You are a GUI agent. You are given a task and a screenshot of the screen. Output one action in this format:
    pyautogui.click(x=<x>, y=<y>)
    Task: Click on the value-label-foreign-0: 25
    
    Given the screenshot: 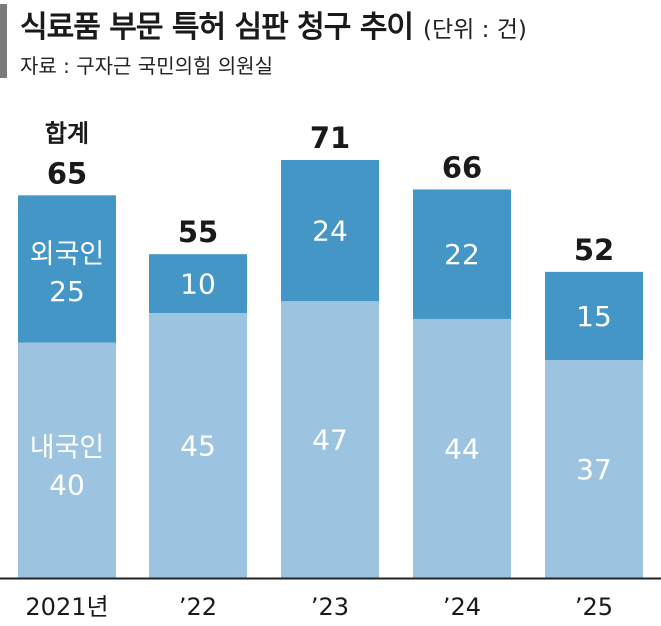 What is the action you would take?
    pyautogui.click(x=67, y=291)
    